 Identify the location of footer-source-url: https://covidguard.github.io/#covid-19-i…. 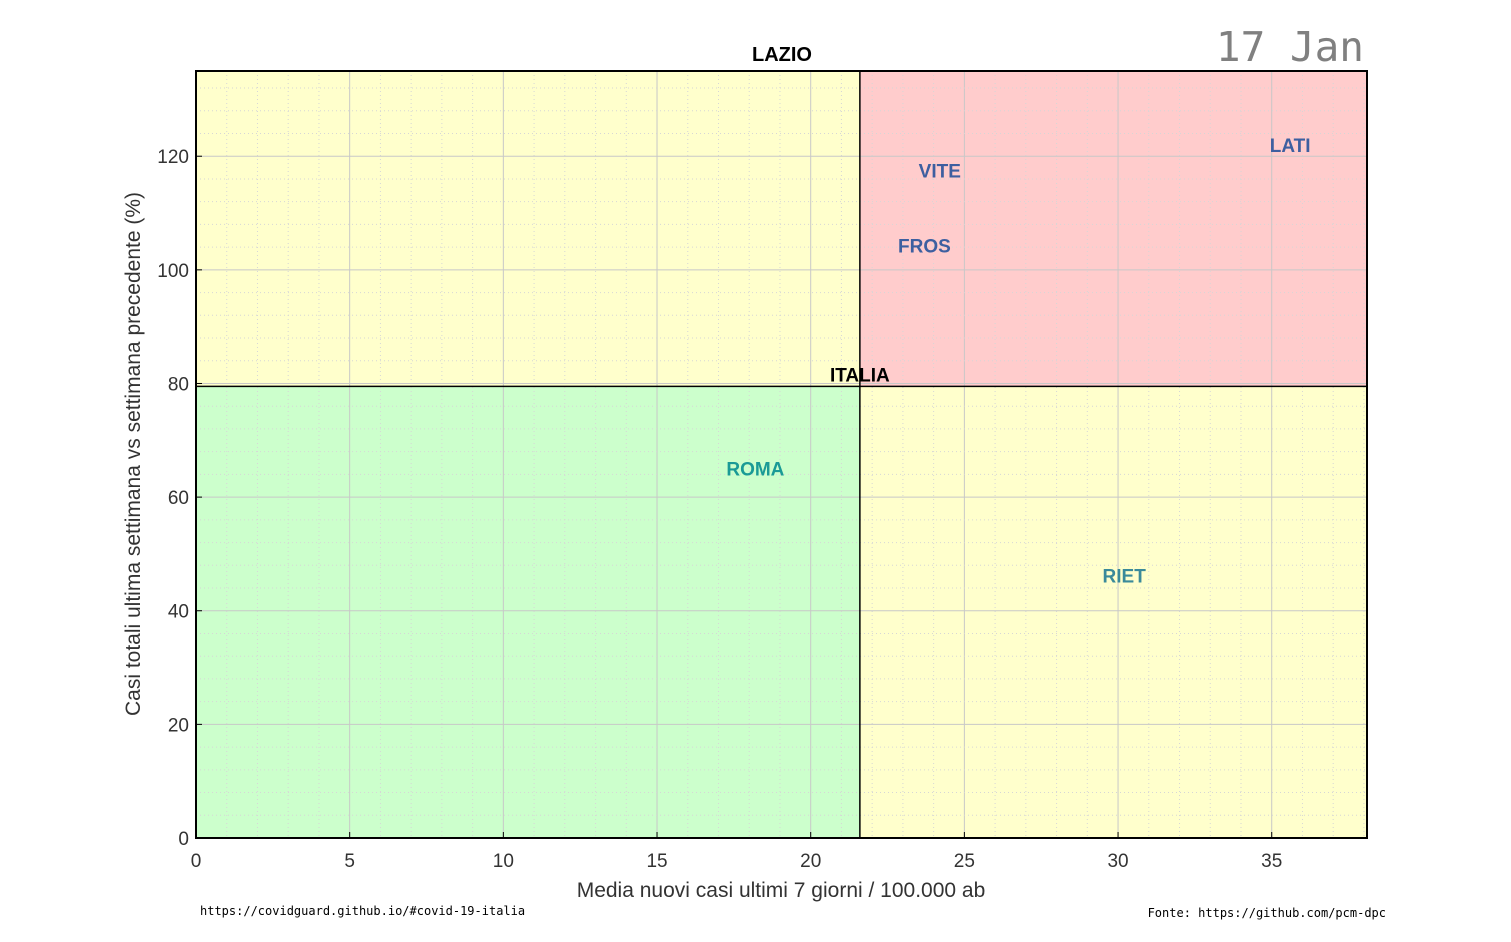
(362, 911).